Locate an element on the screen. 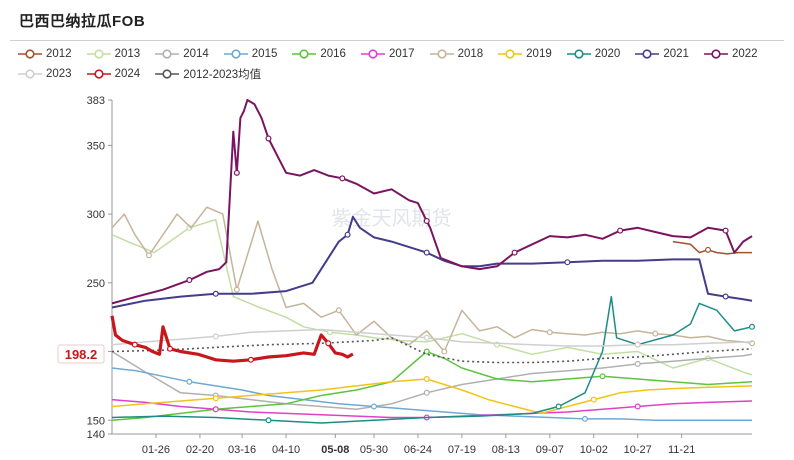 The width and height of the screenshot is (794, 460). legend-item-2019: 2019 is located at coordinates (525, 54).